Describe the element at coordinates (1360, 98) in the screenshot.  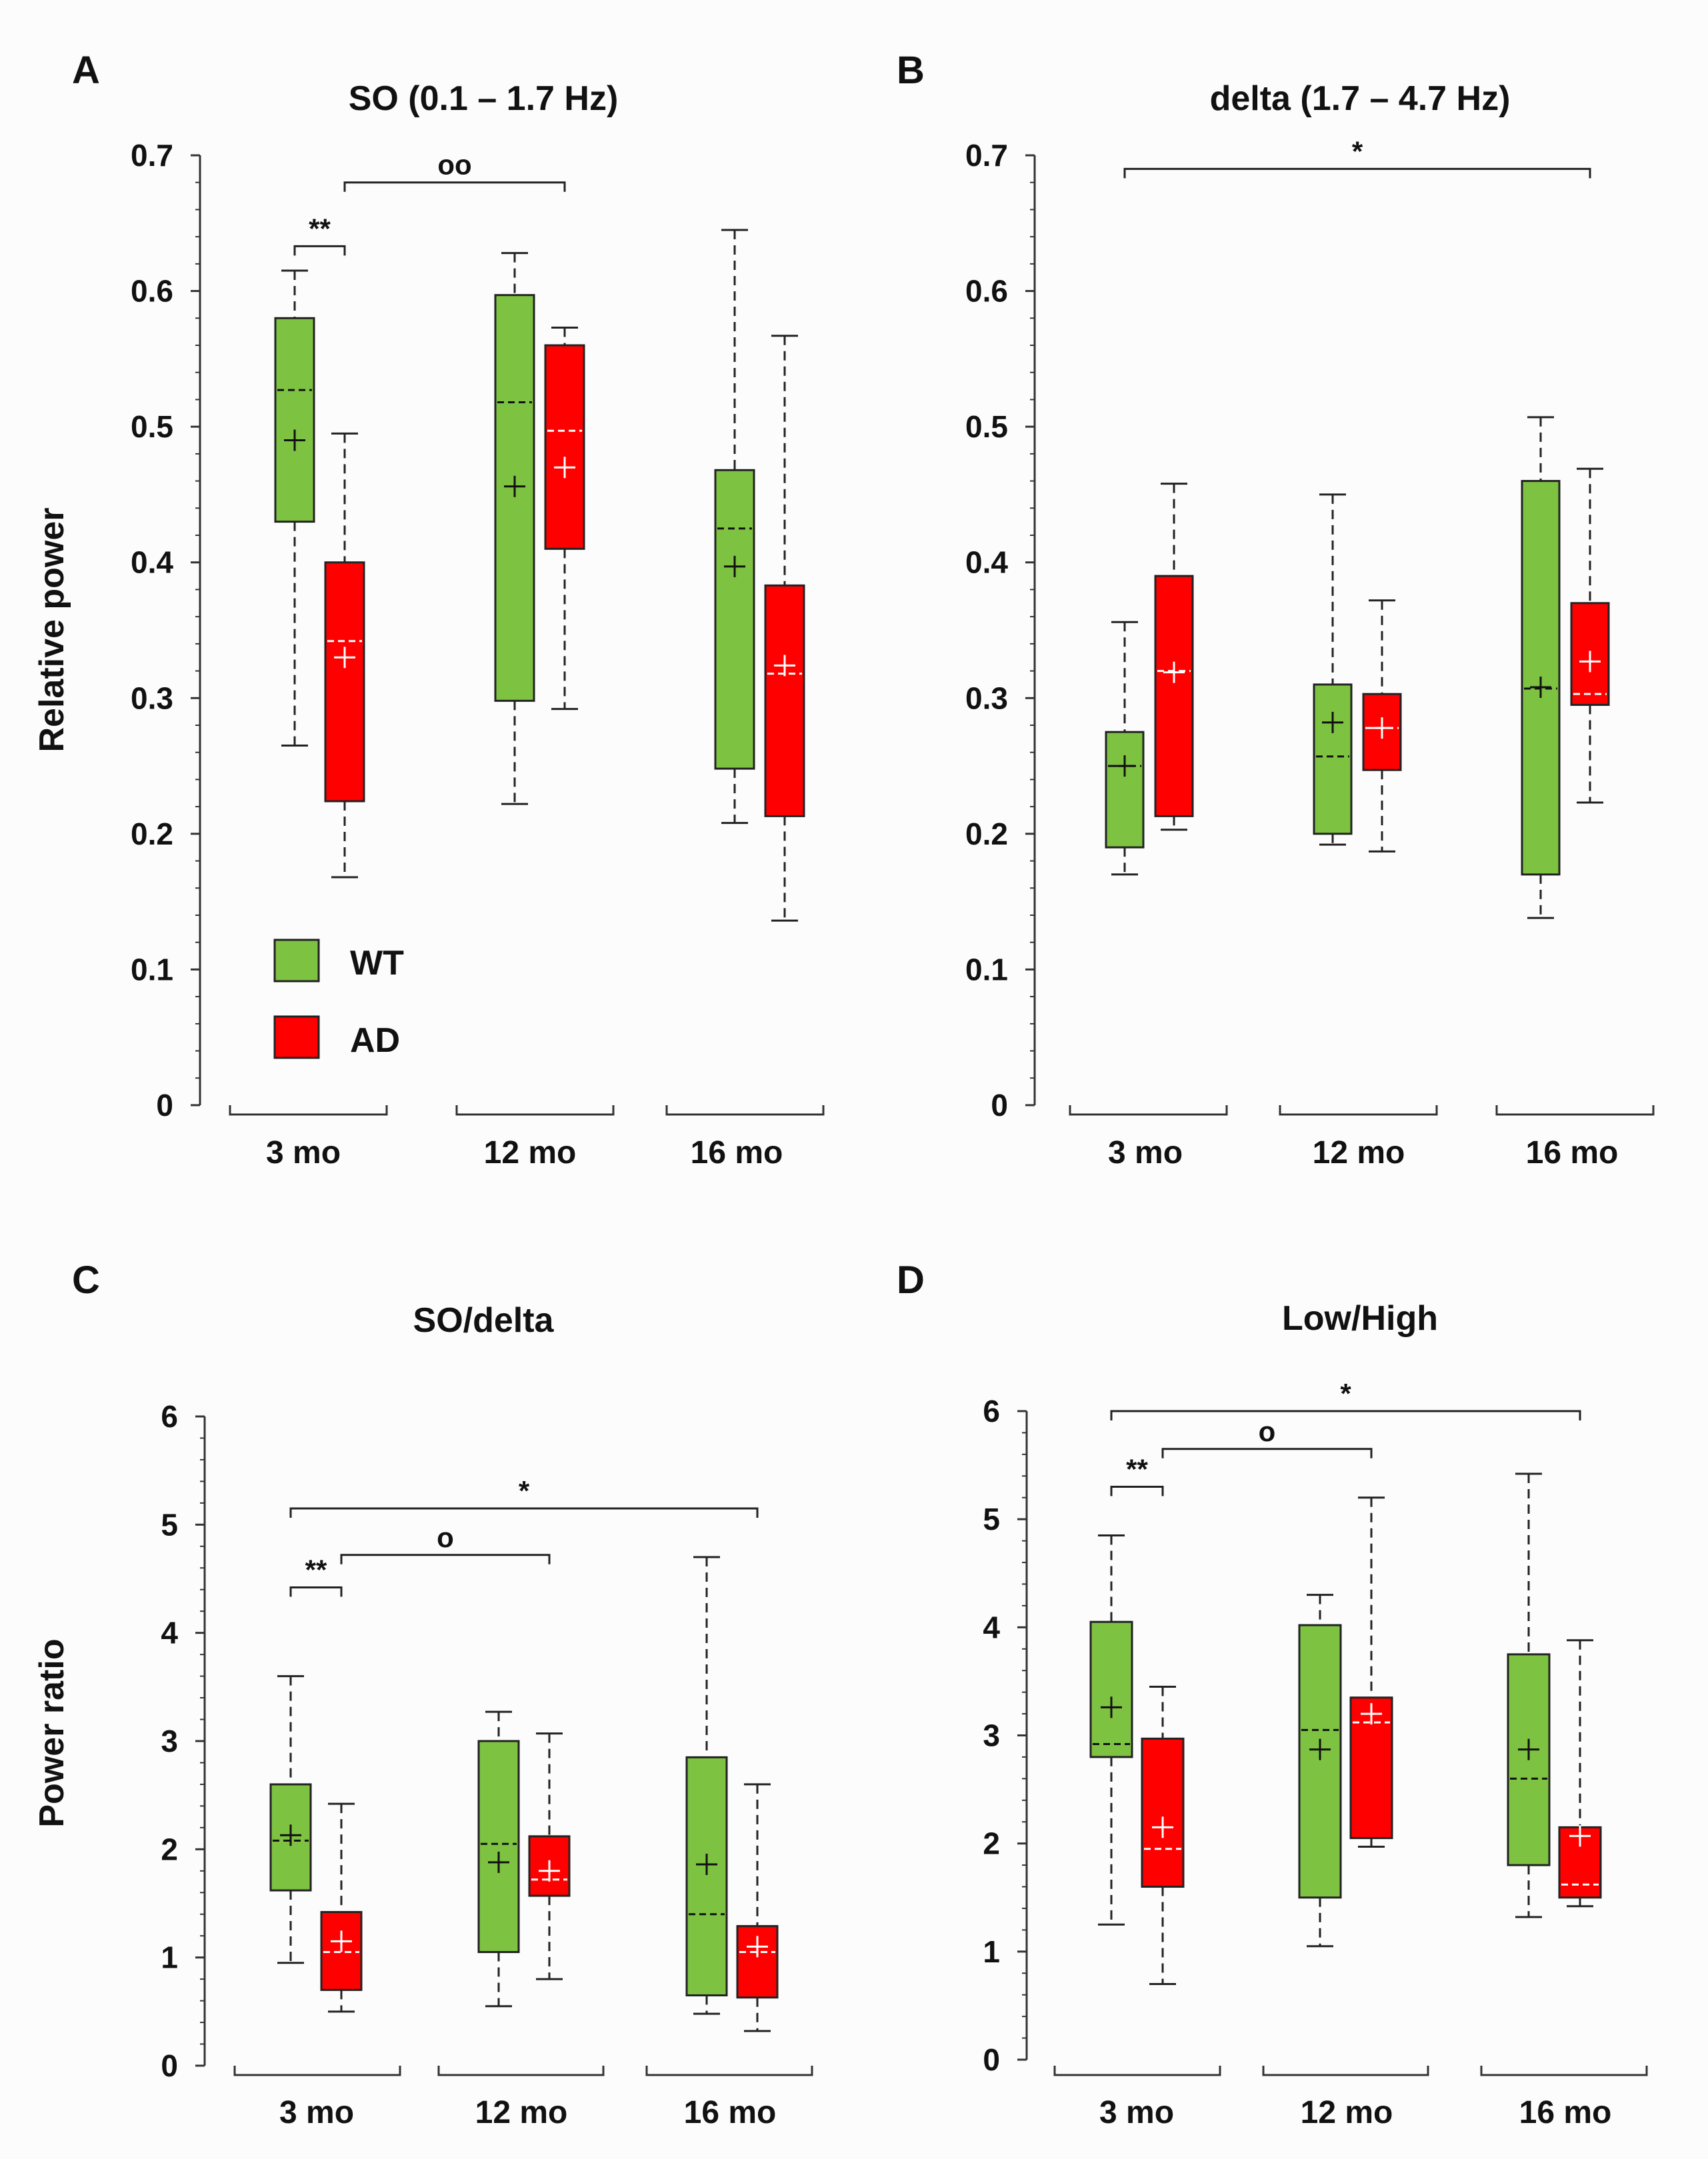
I see `panel-title: delta (1.7 – 4.7 Hz)` at that location.